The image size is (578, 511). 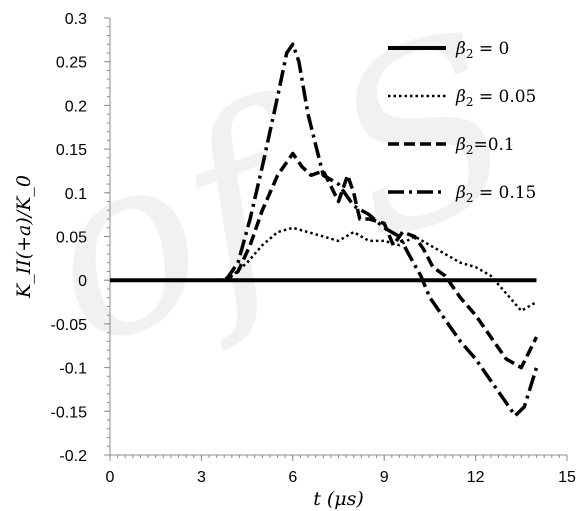 I want to click on x-tick-label: 12, so click(x=476, y=477).